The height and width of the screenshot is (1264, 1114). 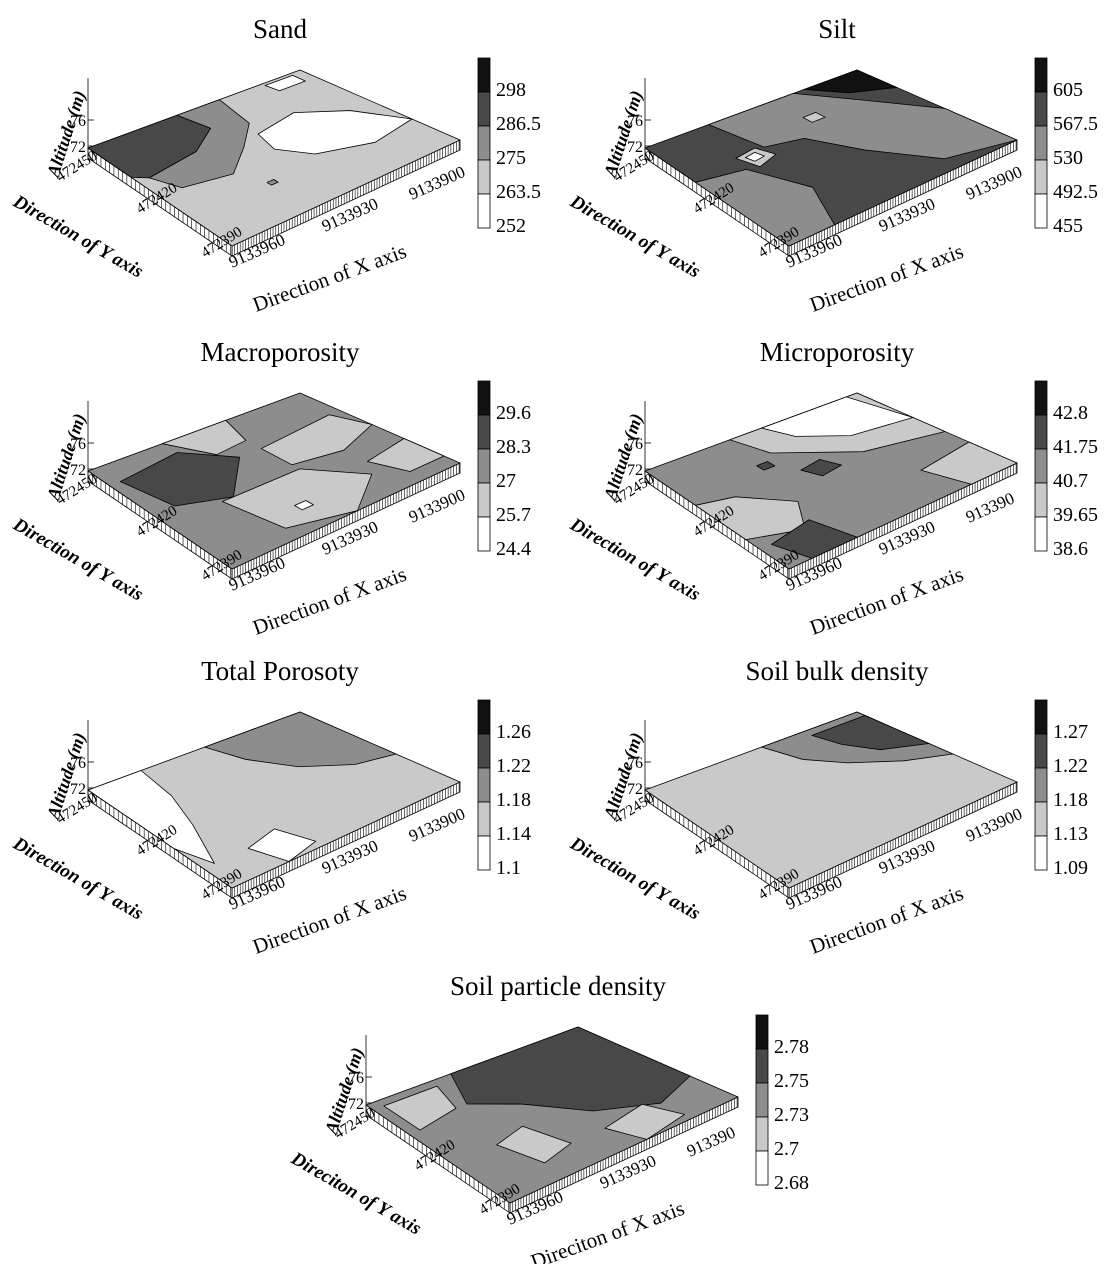 I want to click on legend-level-label: 286.5, so click(x=518, y=124).